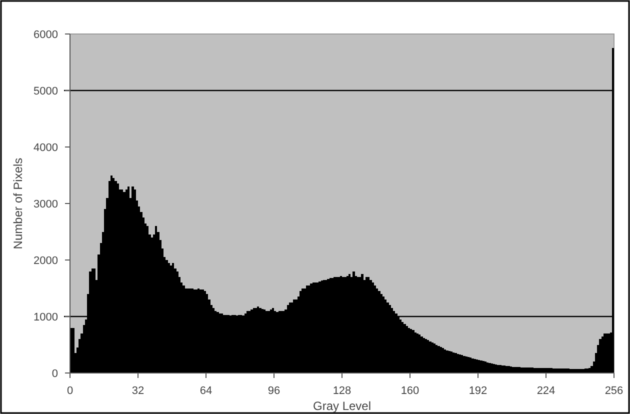  Describe the element at coordinates (478, 391) in the screenshot. I see `x-tick-label: 192` at that location.